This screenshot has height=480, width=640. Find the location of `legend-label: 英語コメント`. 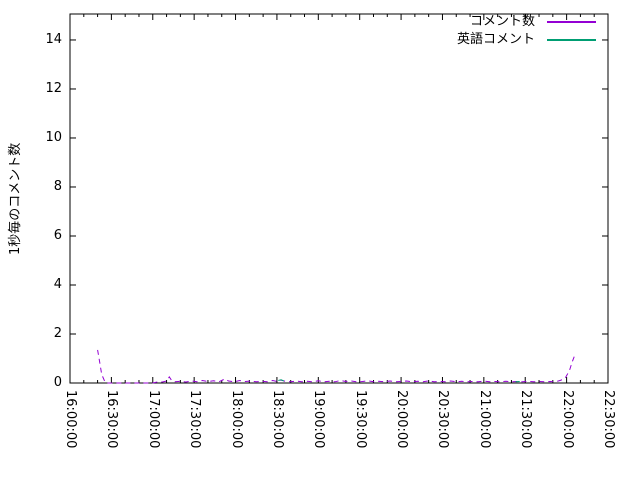

legend-label: 英語コメント is located at coordinates (495, 39).